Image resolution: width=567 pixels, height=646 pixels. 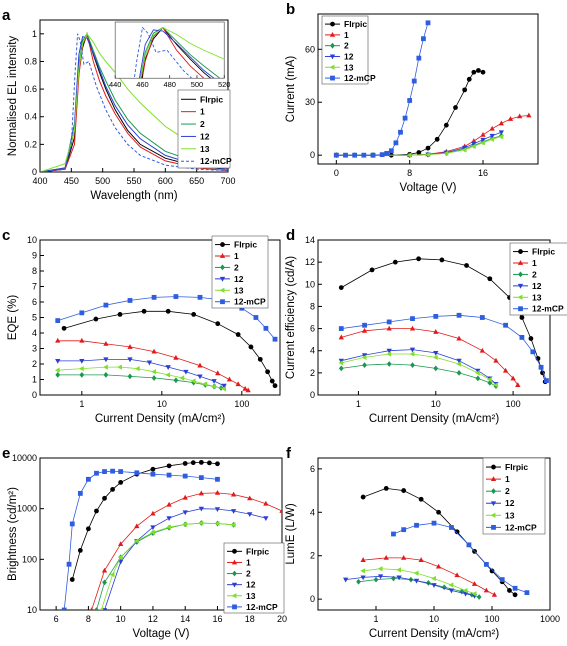 I want to click on x-tick-label: 1, so click(x=375, y=619).